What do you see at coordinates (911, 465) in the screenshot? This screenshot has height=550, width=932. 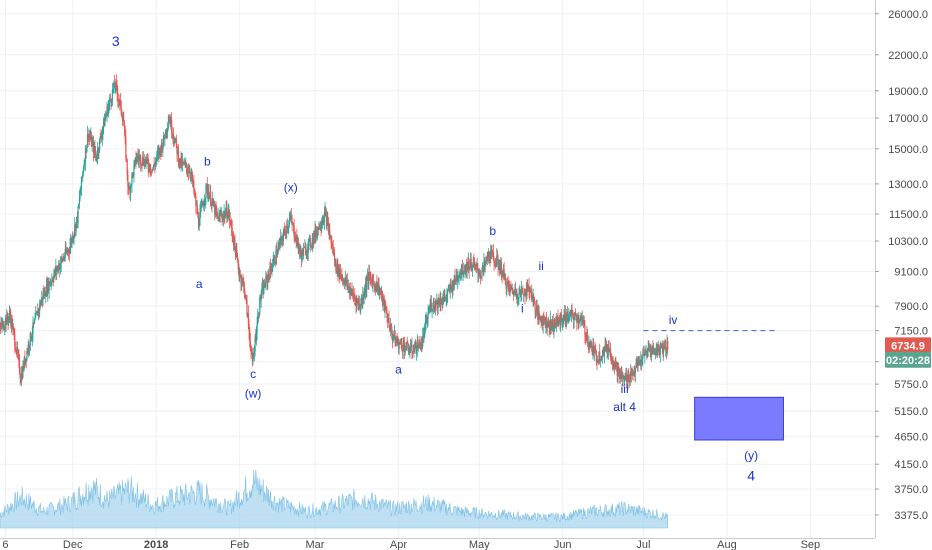 I see `price-tick-label: 4150.0` at bounding box center [911, 465].